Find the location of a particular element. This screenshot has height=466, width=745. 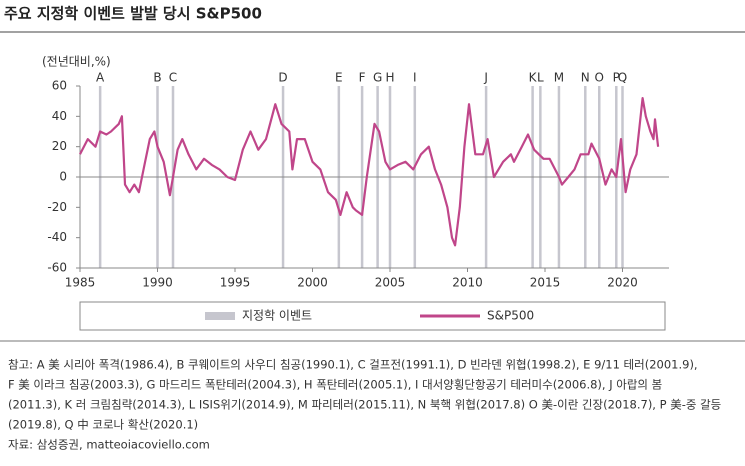

notes-rule is located at coordinates (372, 341).